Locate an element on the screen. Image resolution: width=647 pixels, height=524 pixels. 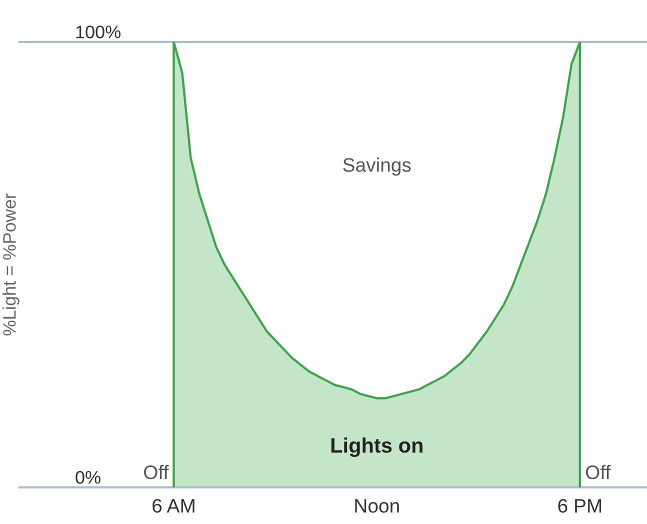
annotation: Savings is located at coordinates (377, 167).